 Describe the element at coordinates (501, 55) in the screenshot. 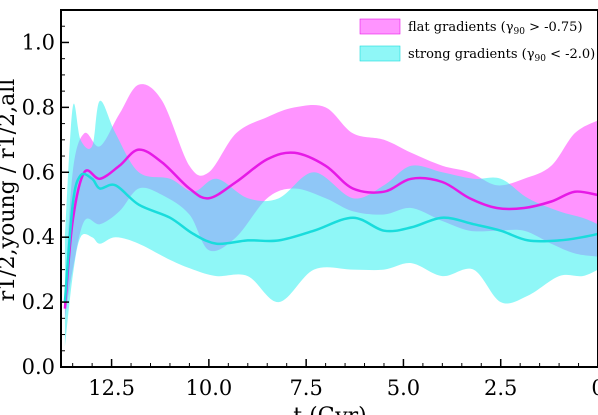

I see `legend-label-strong: strong gradients (γ90 < -2.0)` at that location.